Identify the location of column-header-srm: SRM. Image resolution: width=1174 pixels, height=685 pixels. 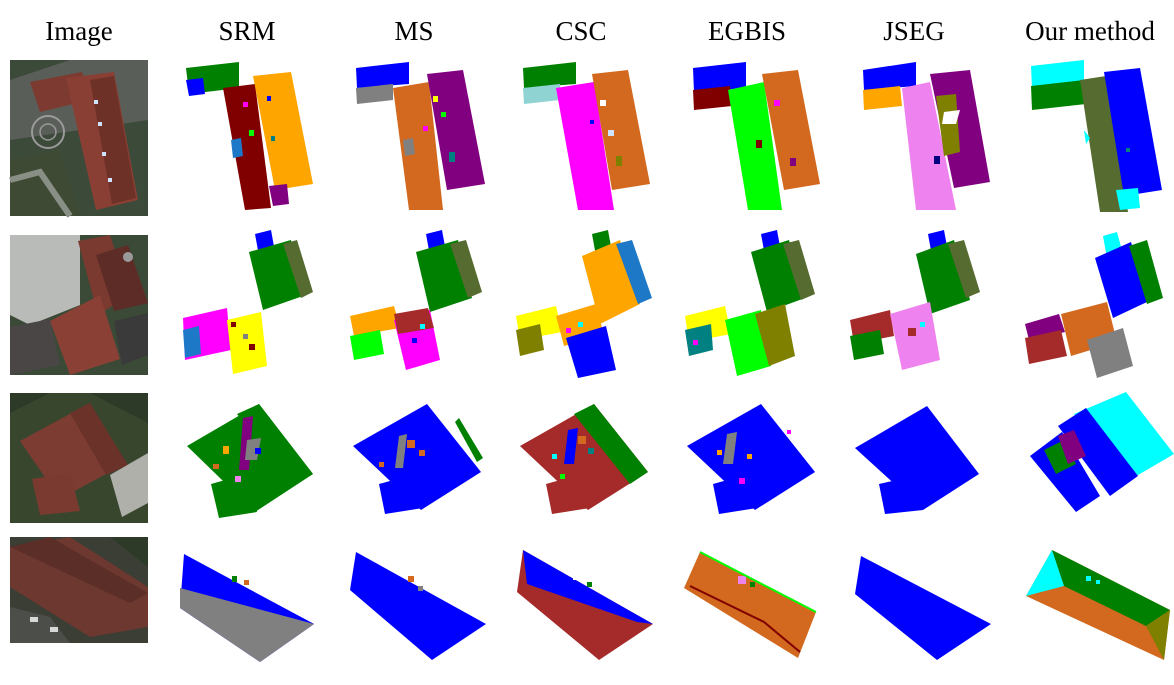
(247, 31).